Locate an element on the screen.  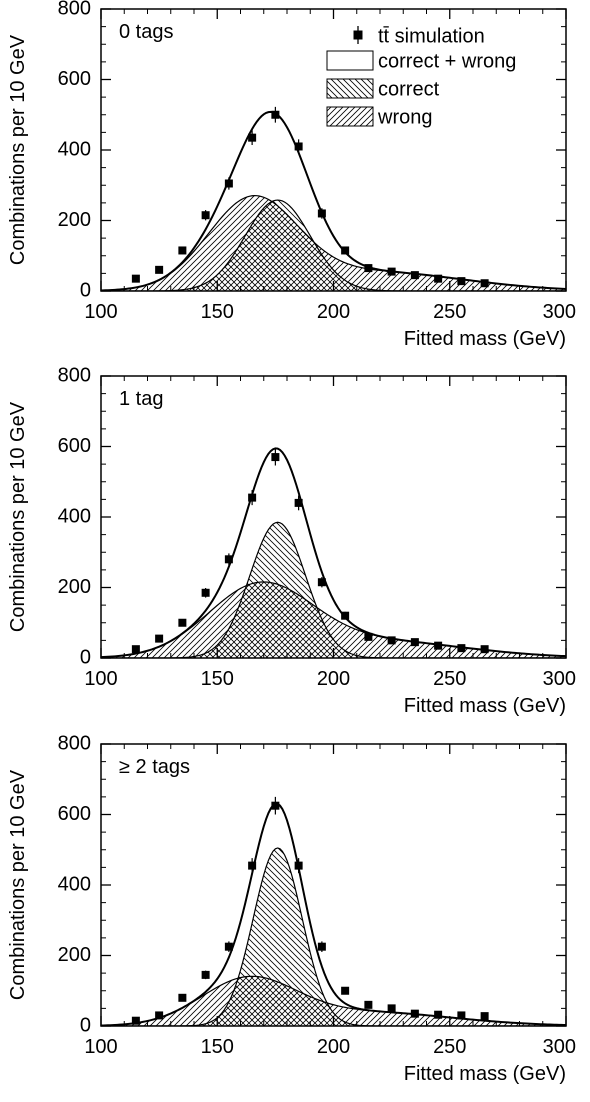
panel-label: 0 tags is located at coordinates (146, 32).